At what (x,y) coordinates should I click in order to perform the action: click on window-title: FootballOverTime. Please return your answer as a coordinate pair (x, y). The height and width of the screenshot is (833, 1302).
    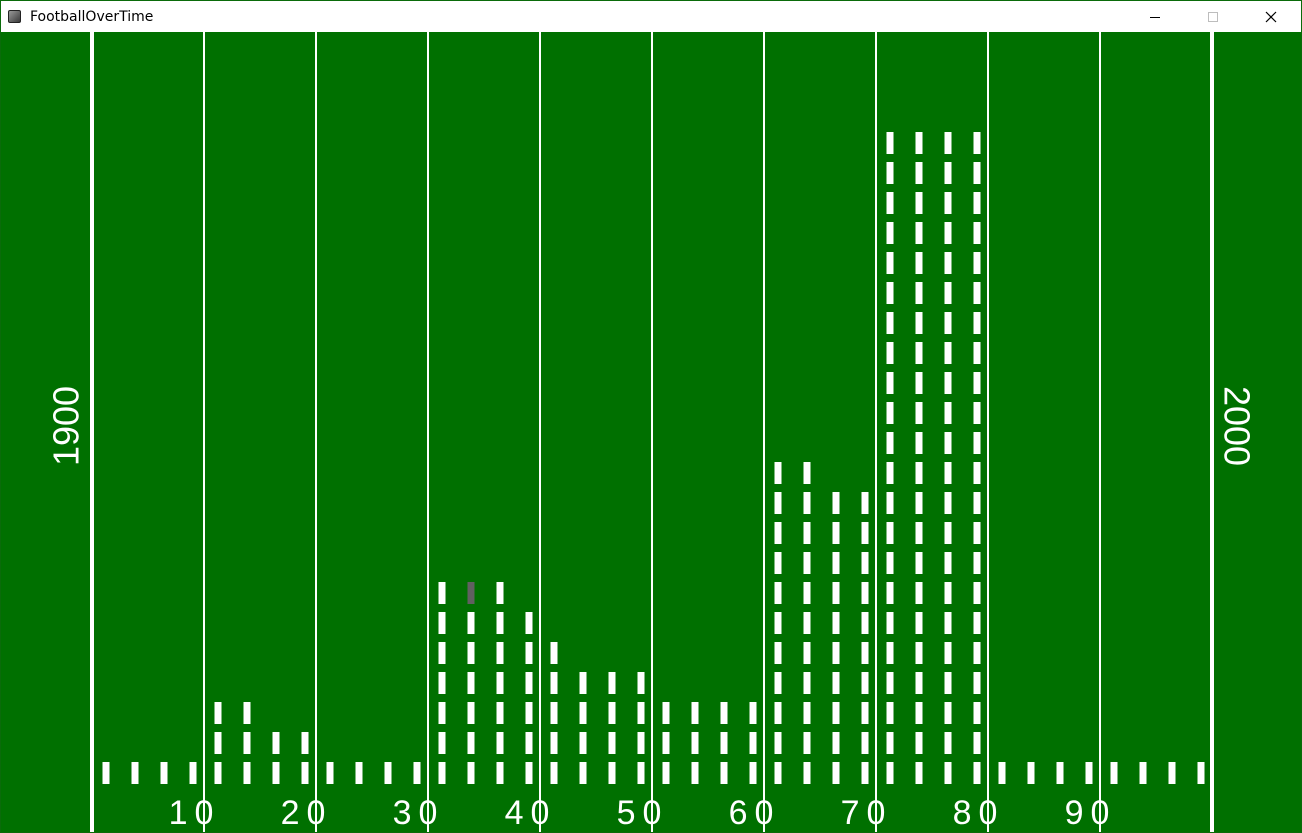
    Looking at the image, I should click on (92, 17).